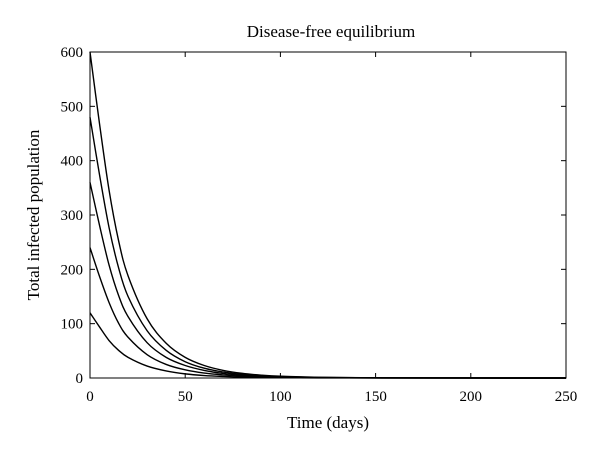 Image resolution: width=600 pixels, height=456 pixels. Describe the element at coordinates (566, 397) in the screenshot. I see `x-tick-label: 250` at that location.